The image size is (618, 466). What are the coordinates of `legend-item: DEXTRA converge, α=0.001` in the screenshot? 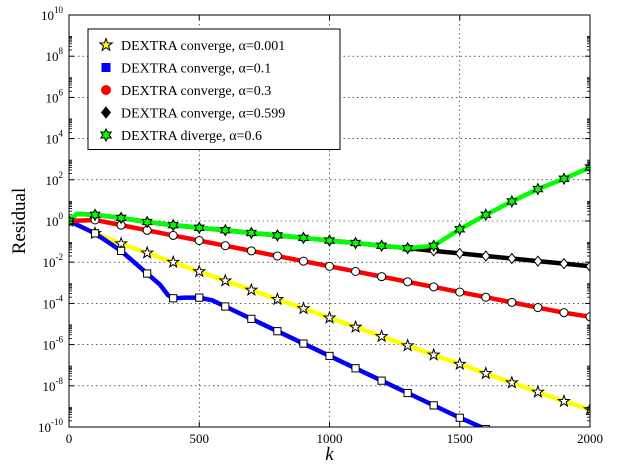 It's located at (191, 45).